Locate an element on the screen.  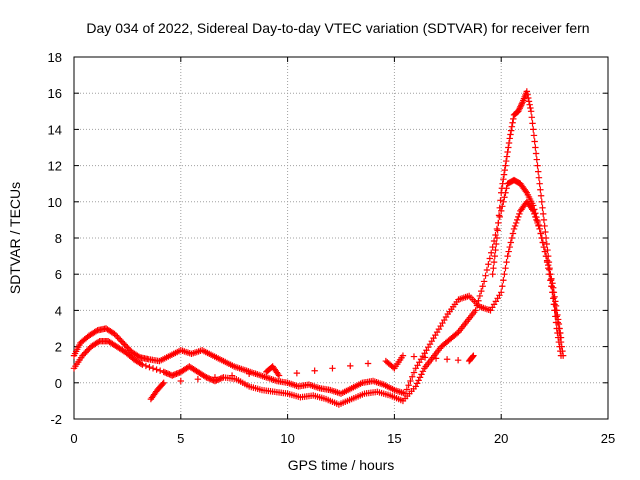
y-tick-label: 10 is located at coordinates (55, 202).